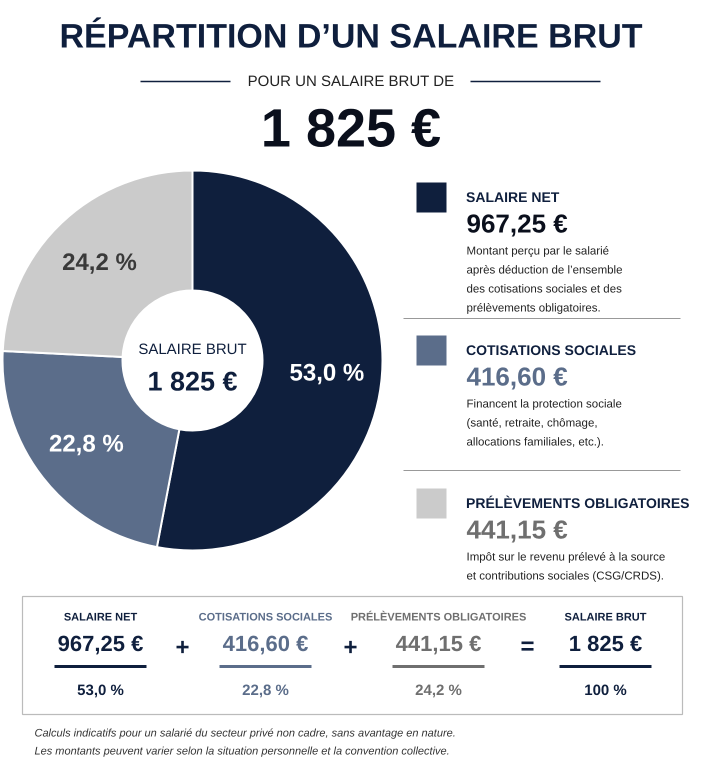 The width and height of the screenshot is (701, 768). What do you see at coordinates (245, 734) in the screenshot?
I see `text: Calculs indicatifs pour un salarié du secteur privé non cadre, sans avantage en nature.` at bounding box center [245, 734].